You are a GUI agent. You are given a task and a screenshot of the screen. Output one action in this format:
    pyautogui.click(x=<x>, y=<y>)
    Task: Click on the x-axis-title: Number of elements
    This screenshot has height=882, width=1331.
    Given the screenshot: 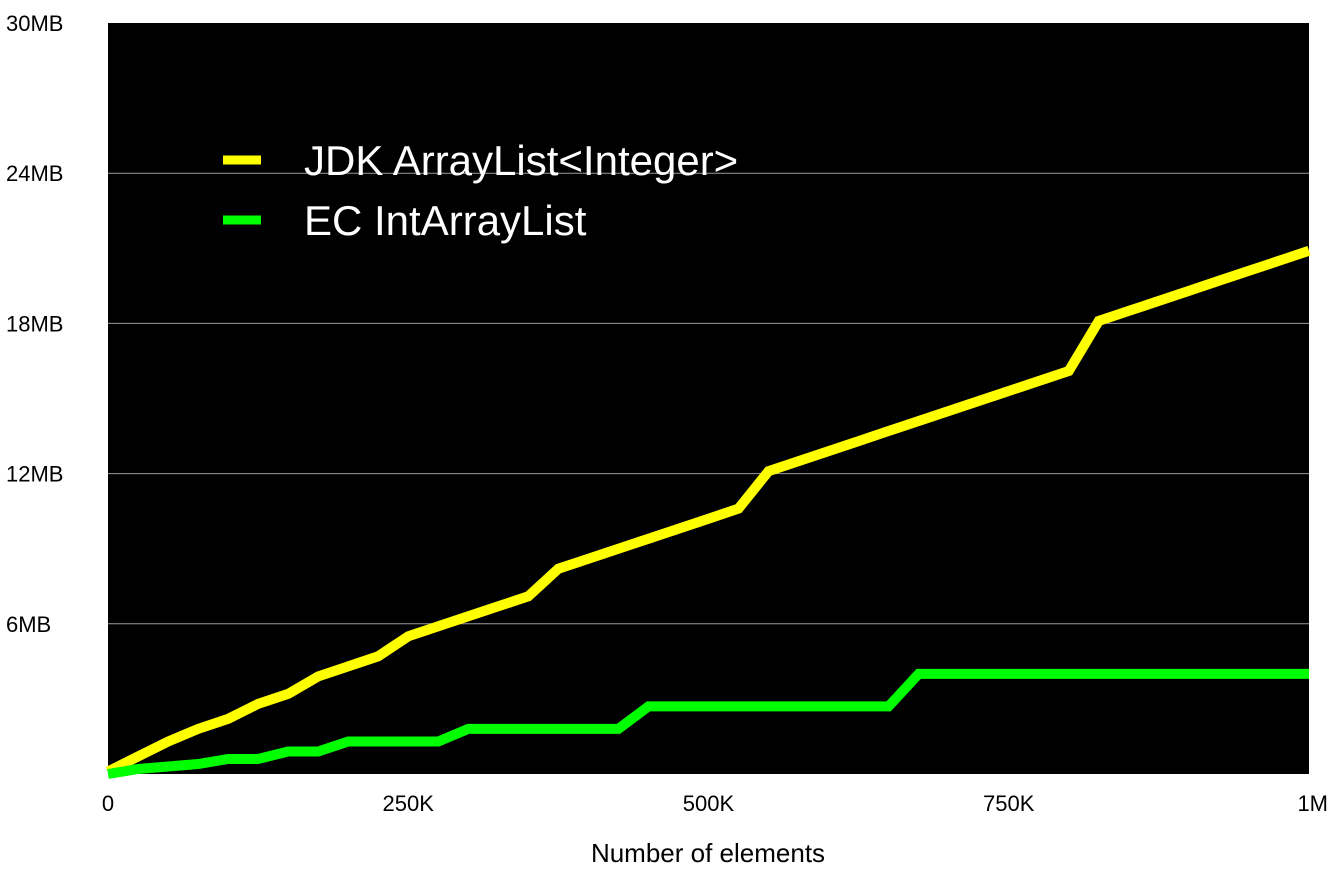 What is the action you would take?
    pyautogui.click(x=708, y=853)
    